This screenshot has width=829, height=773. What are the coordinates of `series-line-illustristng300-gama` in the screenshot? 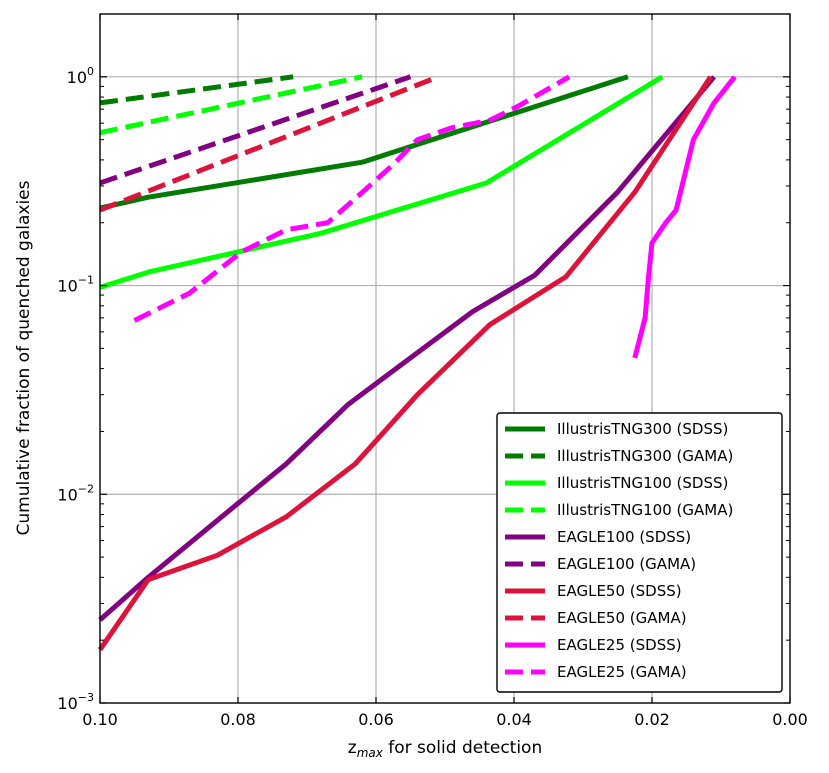 It's located at (196, 90).